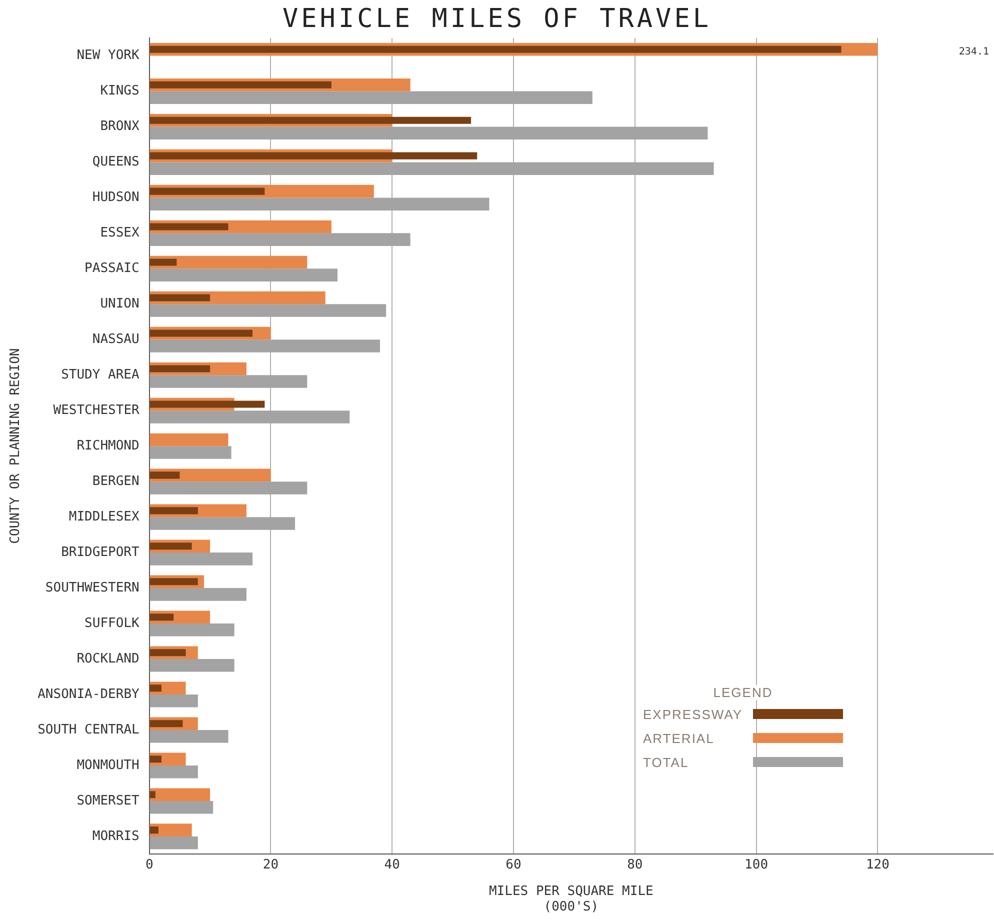 The image size is (994, 923). What do you see at coordinates (112, 268) in the screenshot?
I see `y-tick-label: PASSAIC` at bounding box center [112, 268].